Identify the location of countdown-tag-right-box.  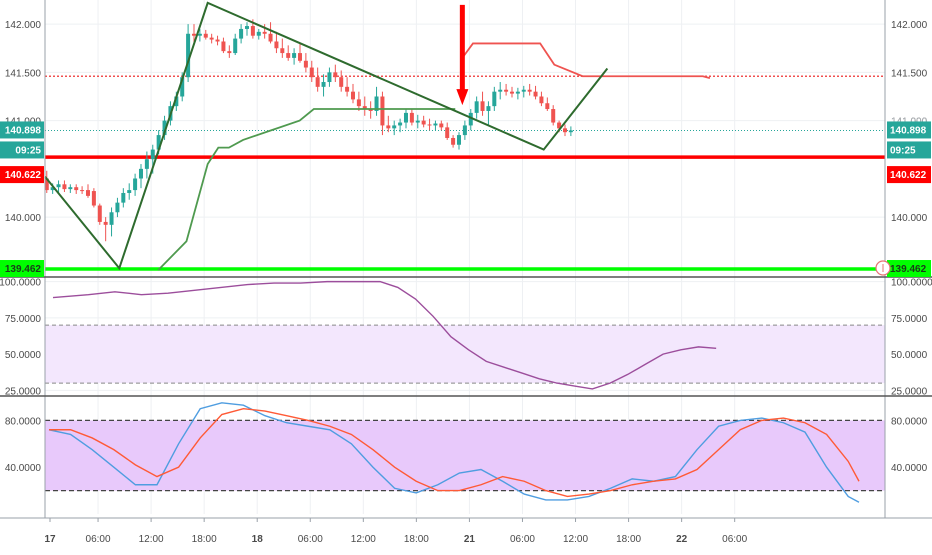
(909, 150).